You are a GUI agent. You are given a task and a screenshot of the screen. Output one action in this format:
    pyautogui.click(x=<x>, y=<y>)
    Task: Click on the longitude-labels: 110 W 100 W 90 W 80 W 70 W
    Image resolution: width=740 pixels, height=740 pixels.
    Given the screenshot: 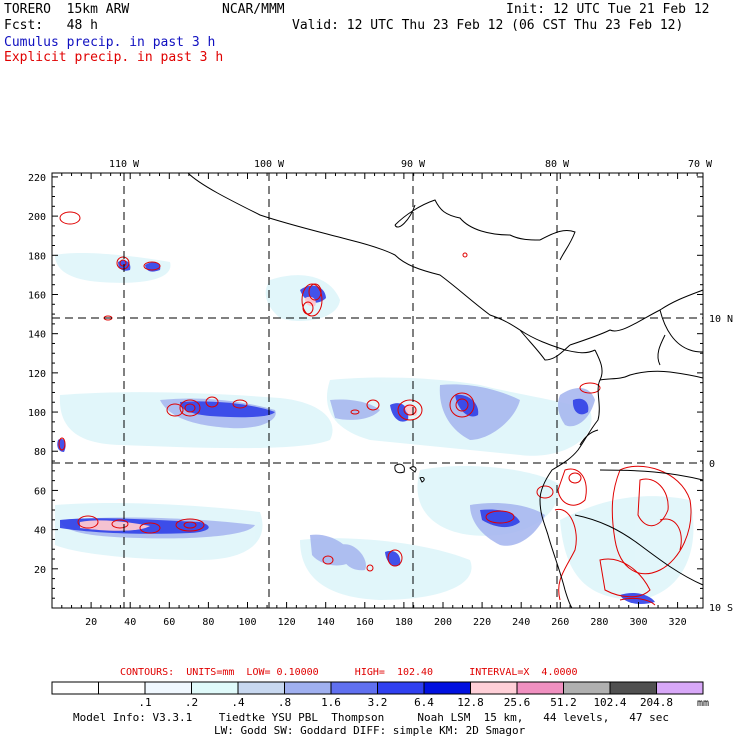 What is the action you would take?
    pyautogui.click(x=411, y=164)
    